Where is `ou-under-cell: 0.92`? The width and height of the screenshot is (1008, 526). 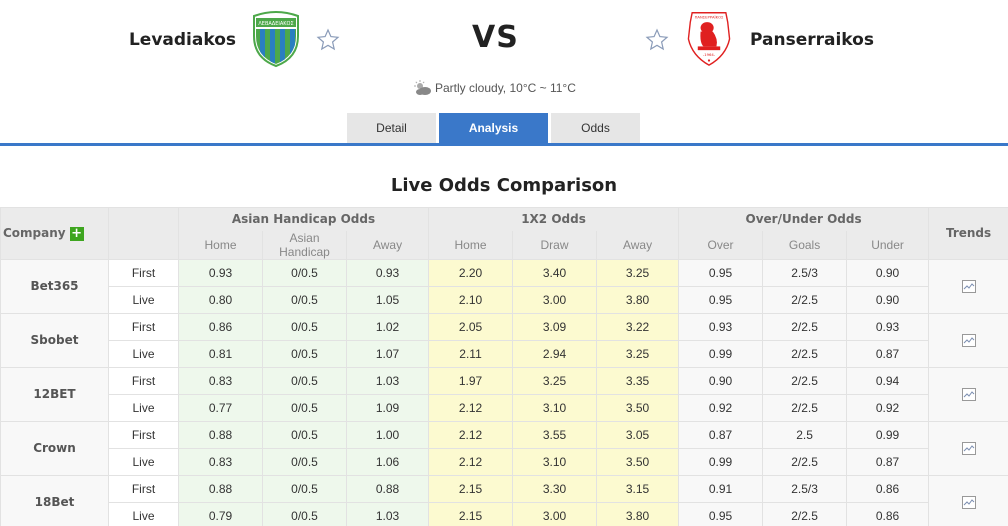
ou-under-cell: 0.92 is located at coordinates (888, 407).